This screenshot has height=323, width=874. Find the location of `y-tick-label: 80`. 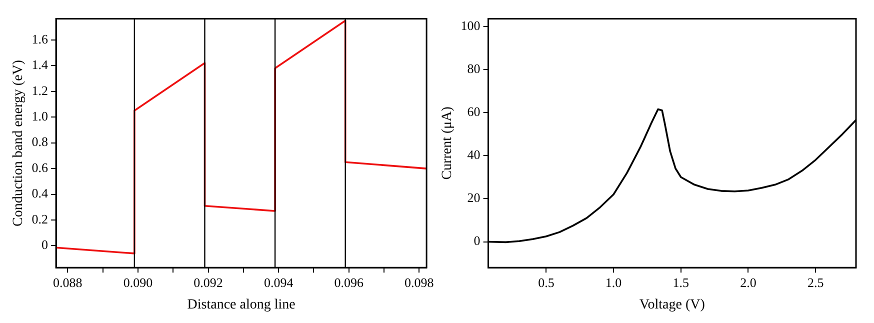

y-tick-label: 80 is located at coordinates (473, 68).